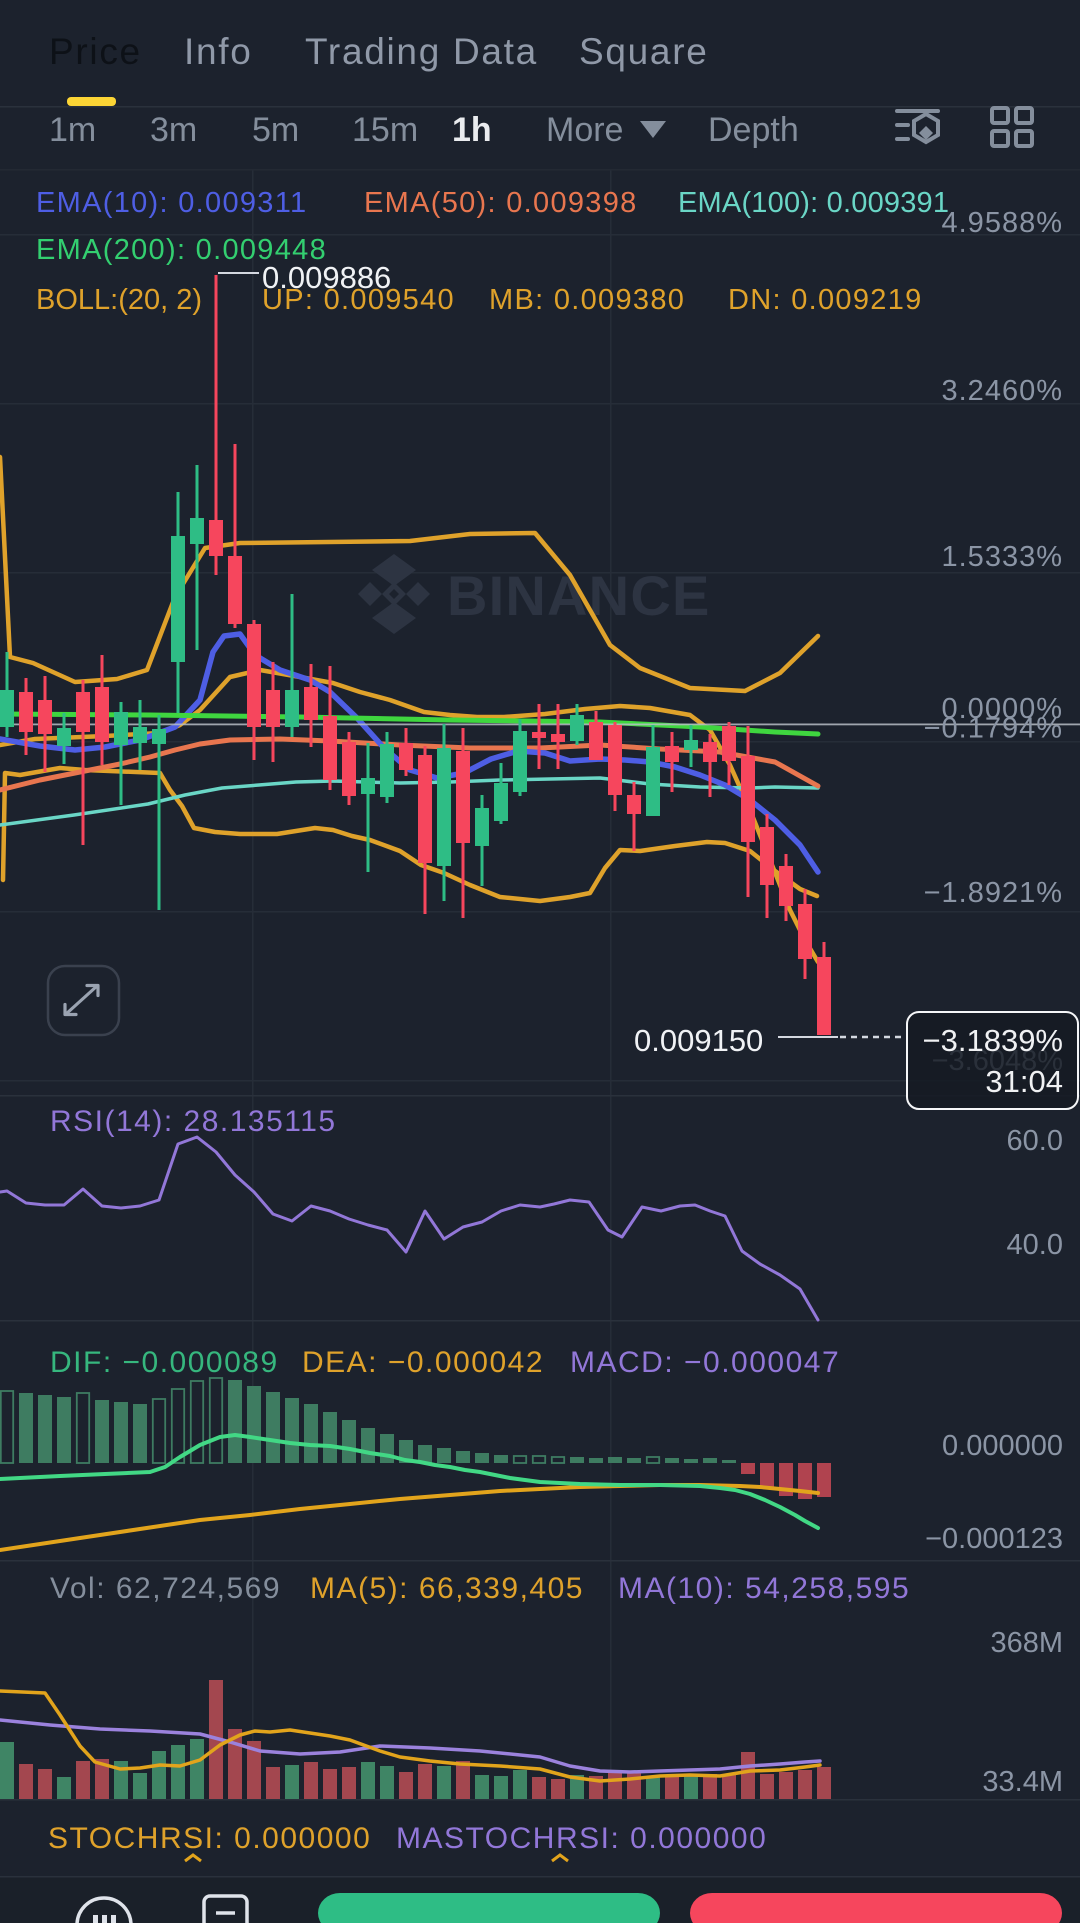 Image resolution: width=1080 pixels, height=1923 pixels. Describe the element at coordinates (1002, 1446) in the screenshot. I see `svg-text: 0.000000` at that location.